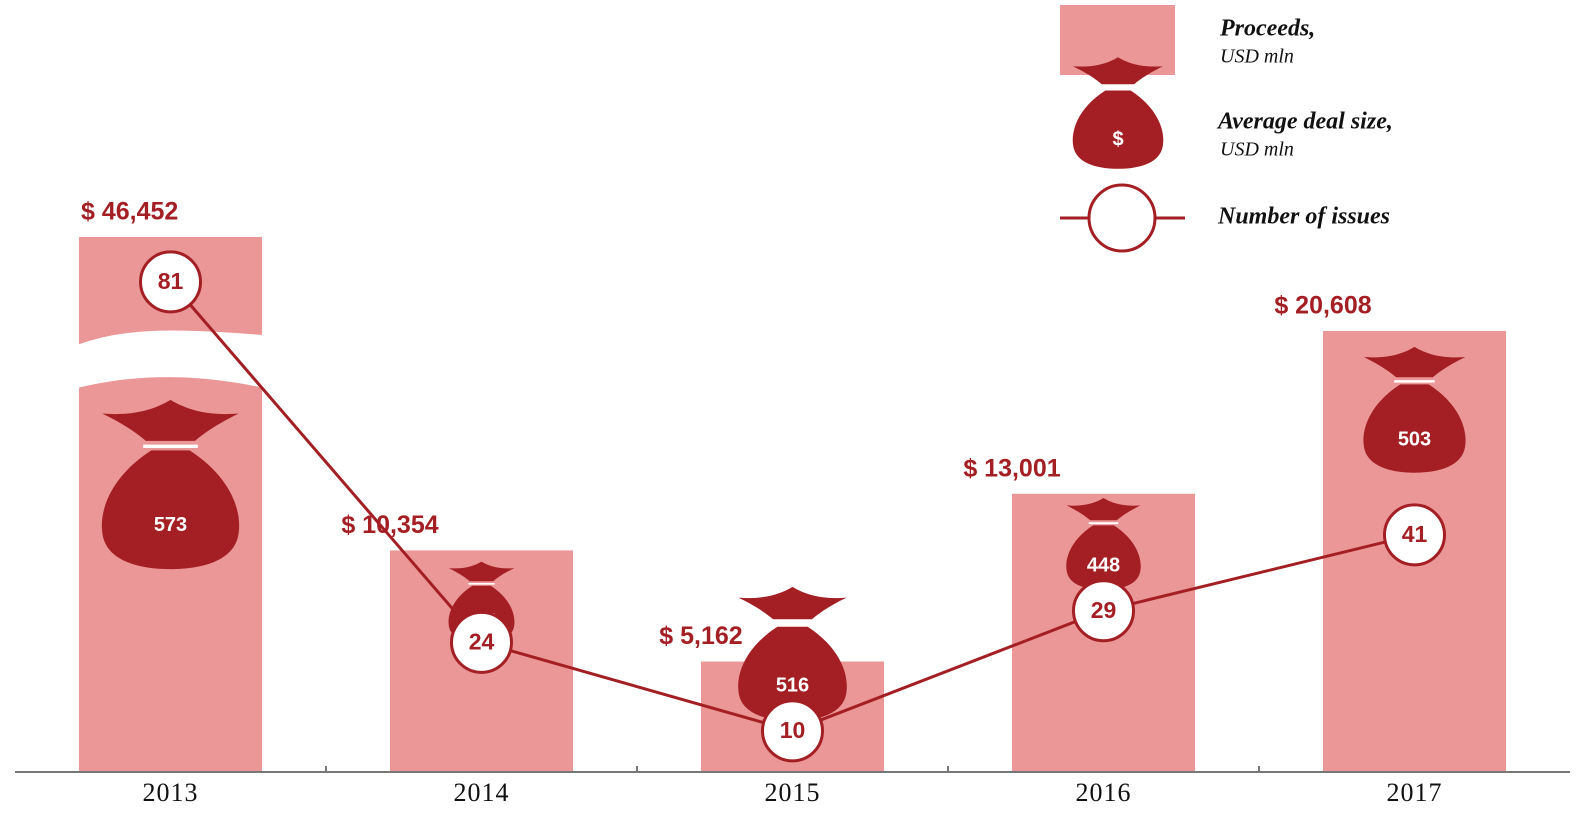  Describe the element at coordinates (1103, 565) in the screenshot. I see `bag-value-label: 448` at that location.